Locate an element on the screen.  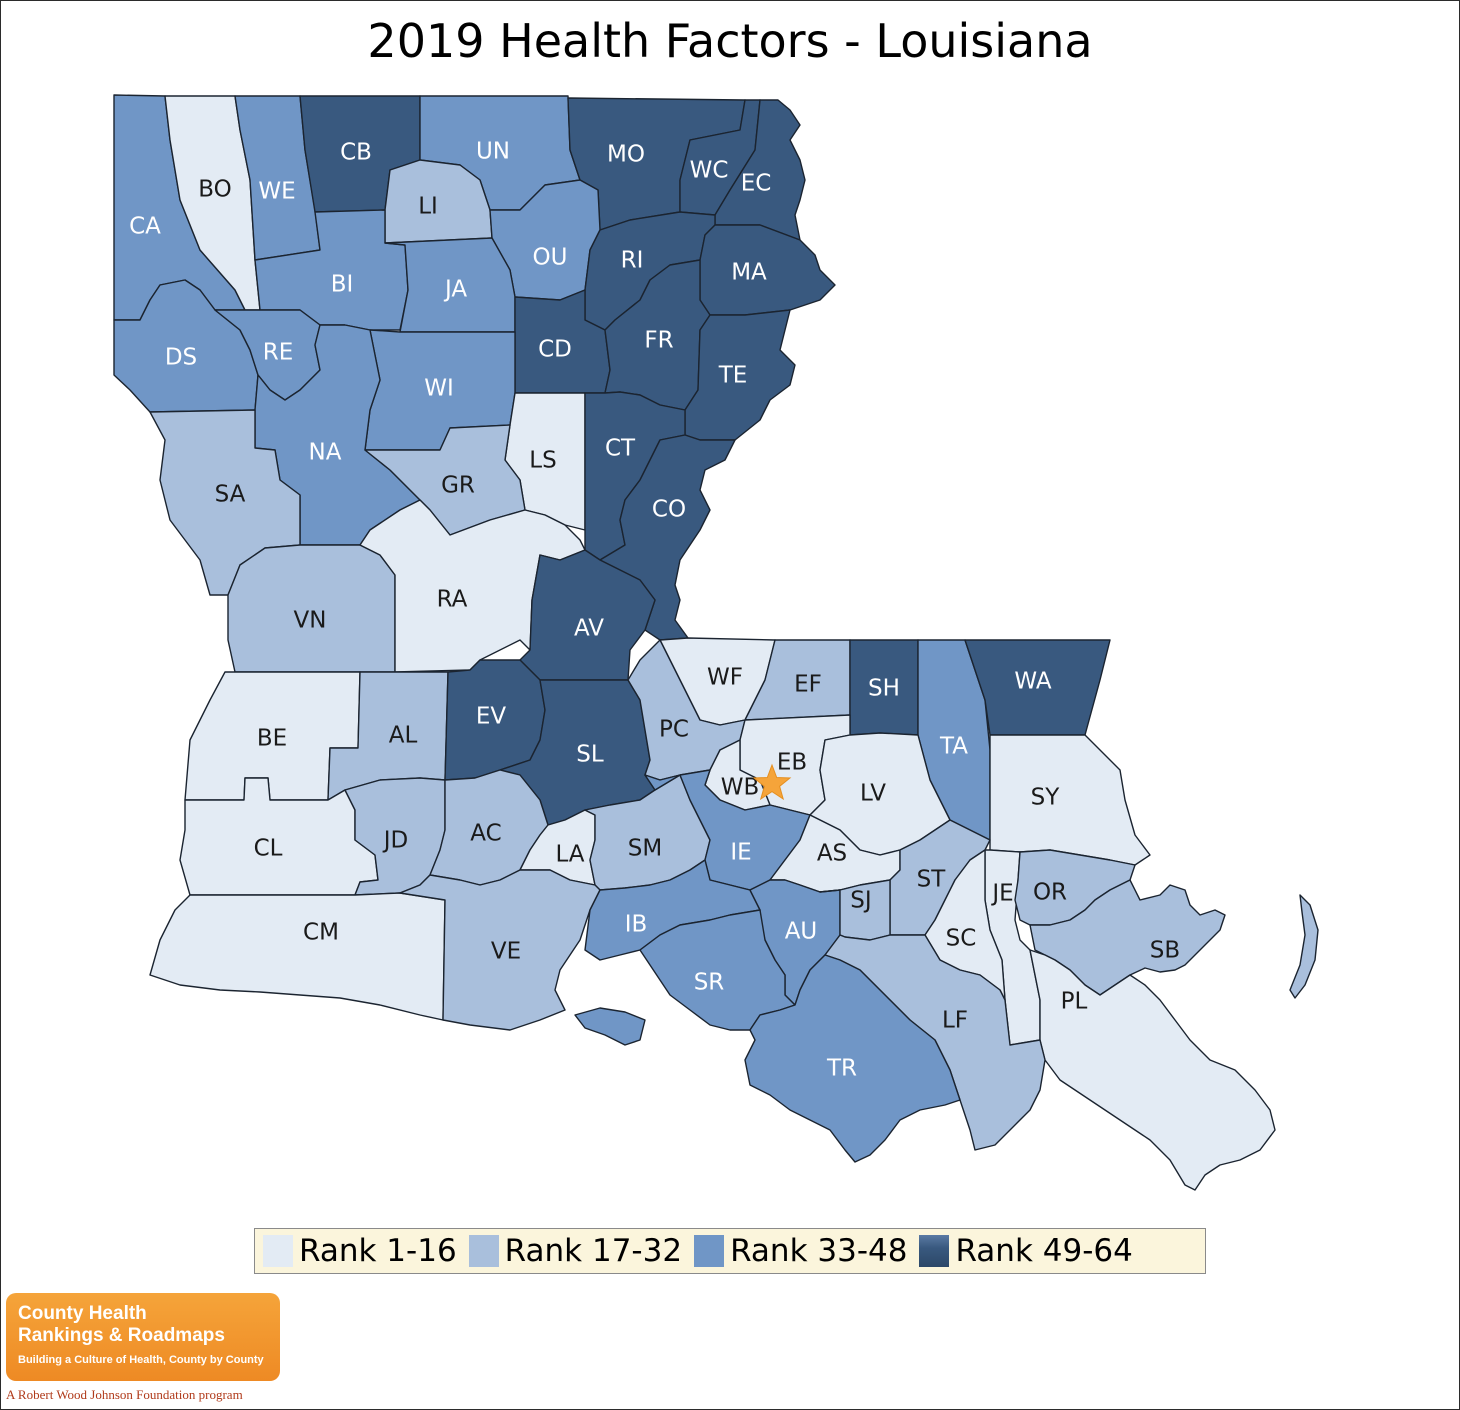
parish-ec is located at coordinates (760, 170).